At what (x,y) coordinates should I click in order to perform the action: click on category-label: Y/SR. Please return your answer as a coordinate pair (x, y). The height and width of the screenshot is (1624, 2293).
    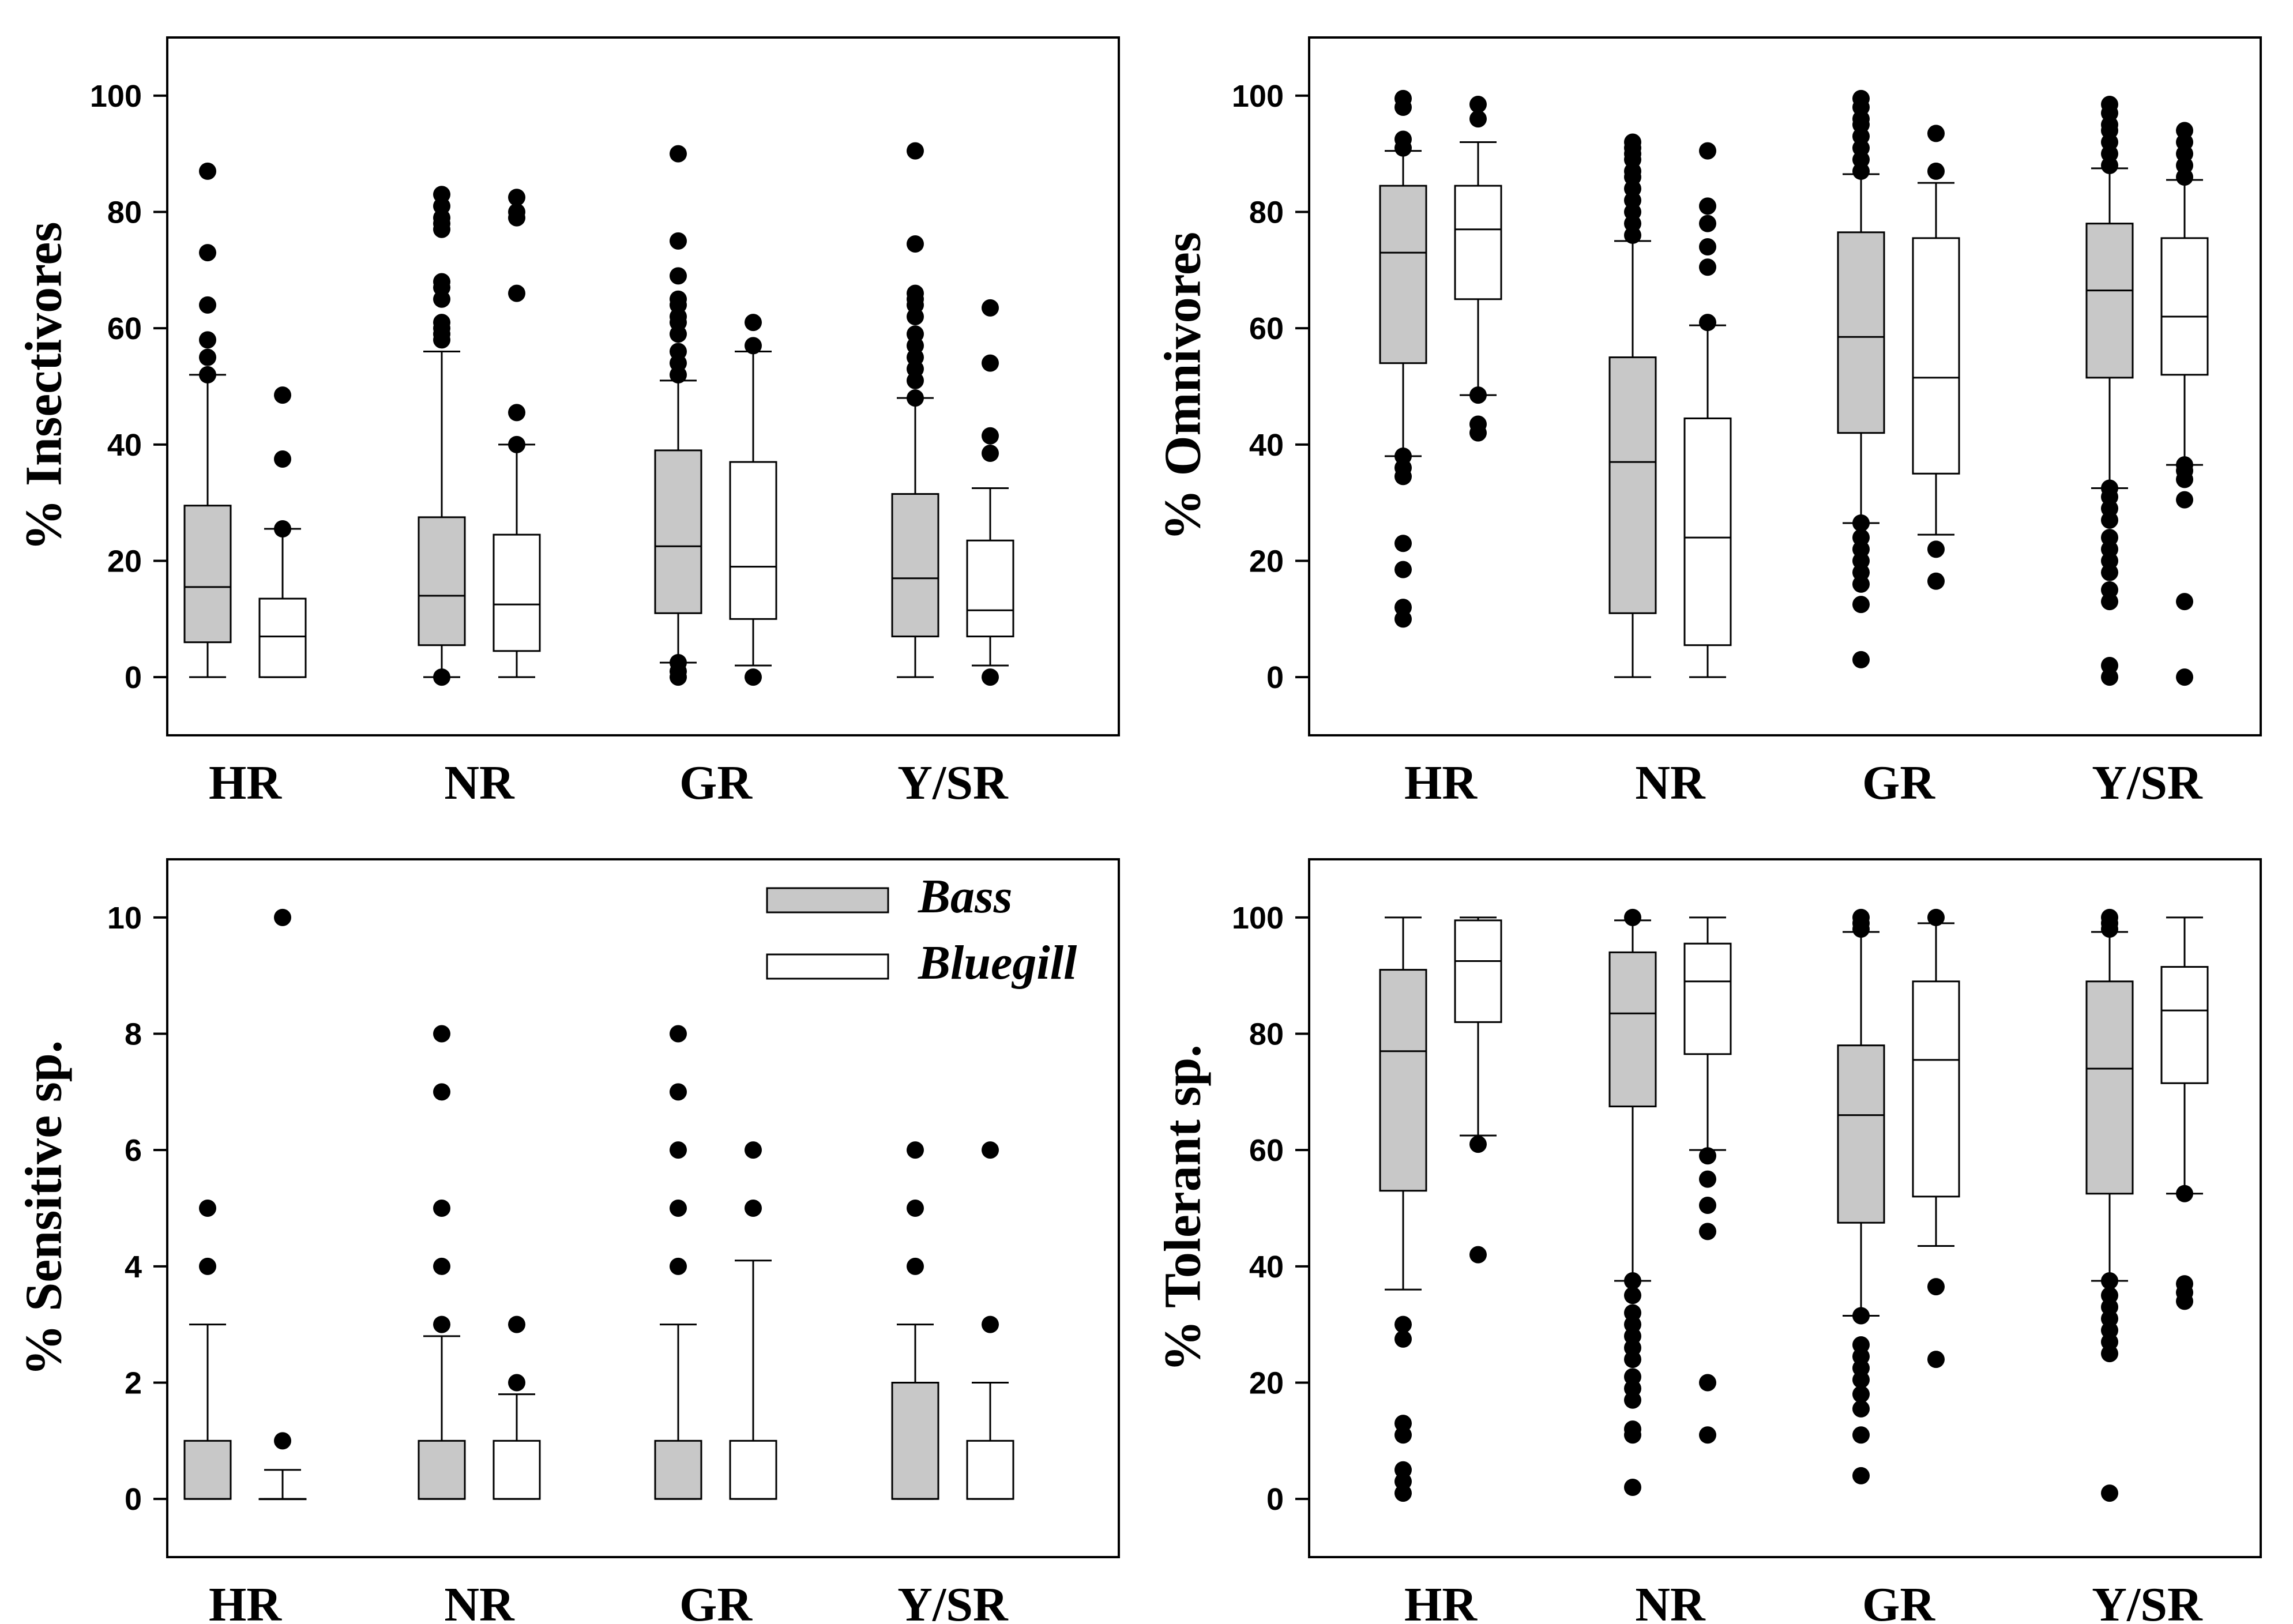
    Looking at the image, I should click on (2147, 1601).